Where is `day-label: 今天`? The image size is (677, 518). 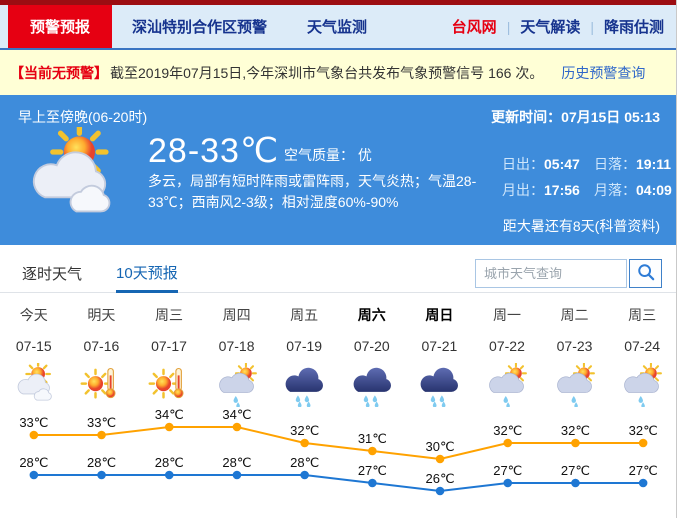 day-label: 今天 is located at coordinates (33, 315).